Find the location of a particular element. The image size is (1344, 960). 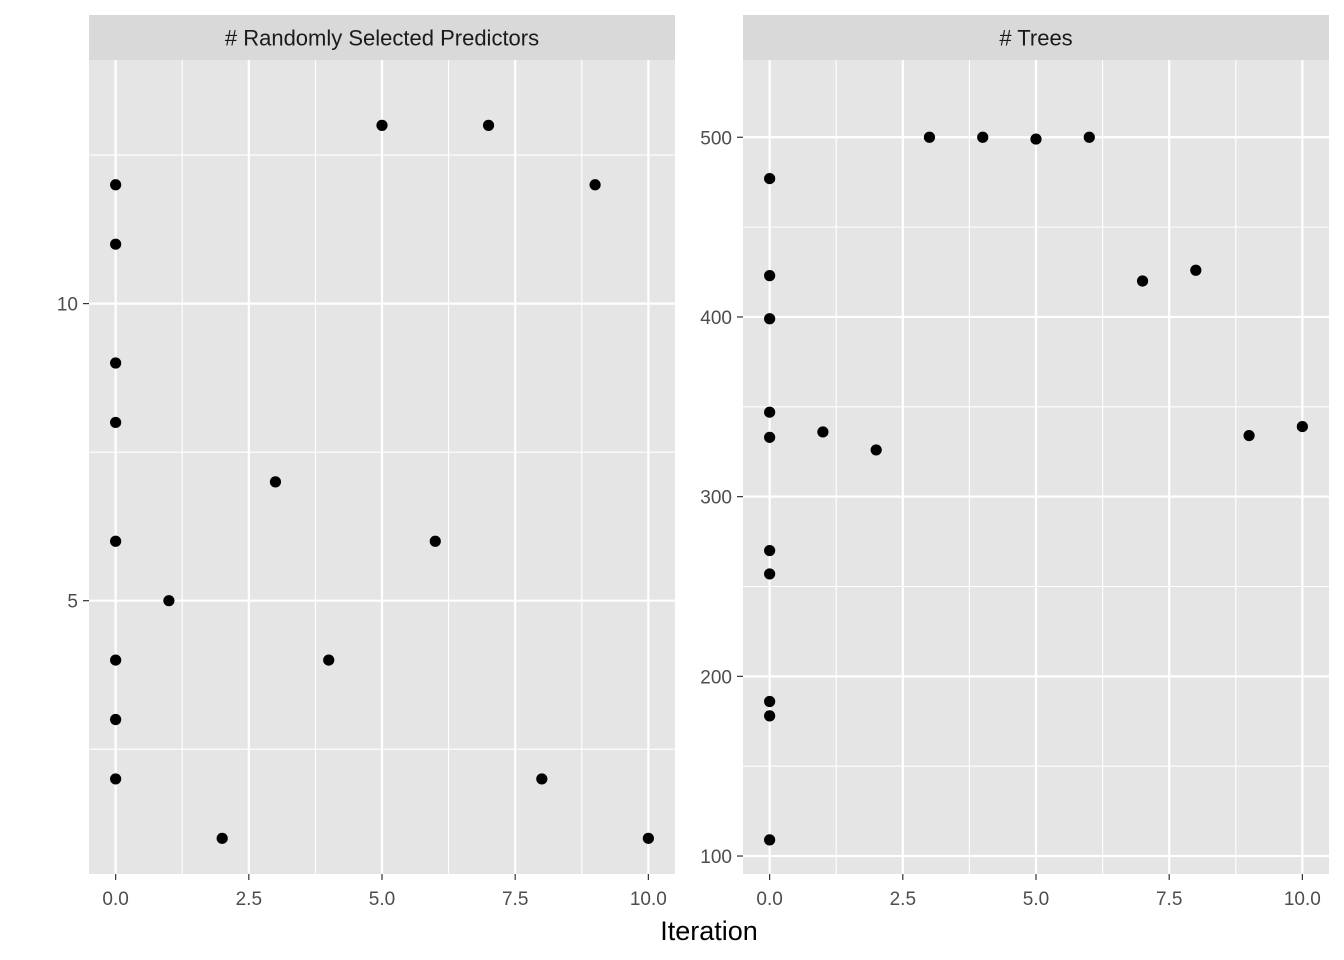

y-axis: 100 200 300 400 500 is located at coordinates (721, 498).